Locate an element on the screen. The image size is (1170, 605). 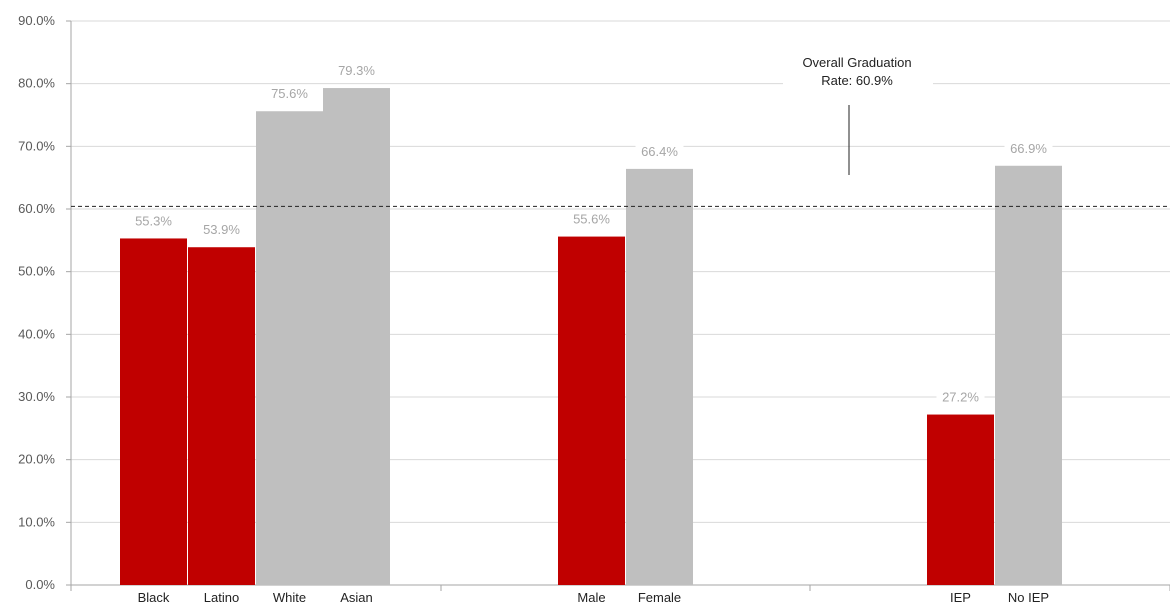
y-tick-label: 50.0% is located at coordinates (36, 271).